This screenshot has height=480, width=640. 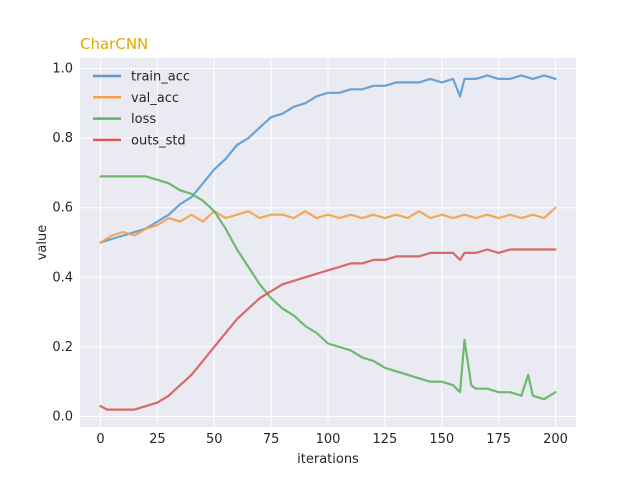 I want to click on x-tick-label: 100, so click(x=328, y=439).